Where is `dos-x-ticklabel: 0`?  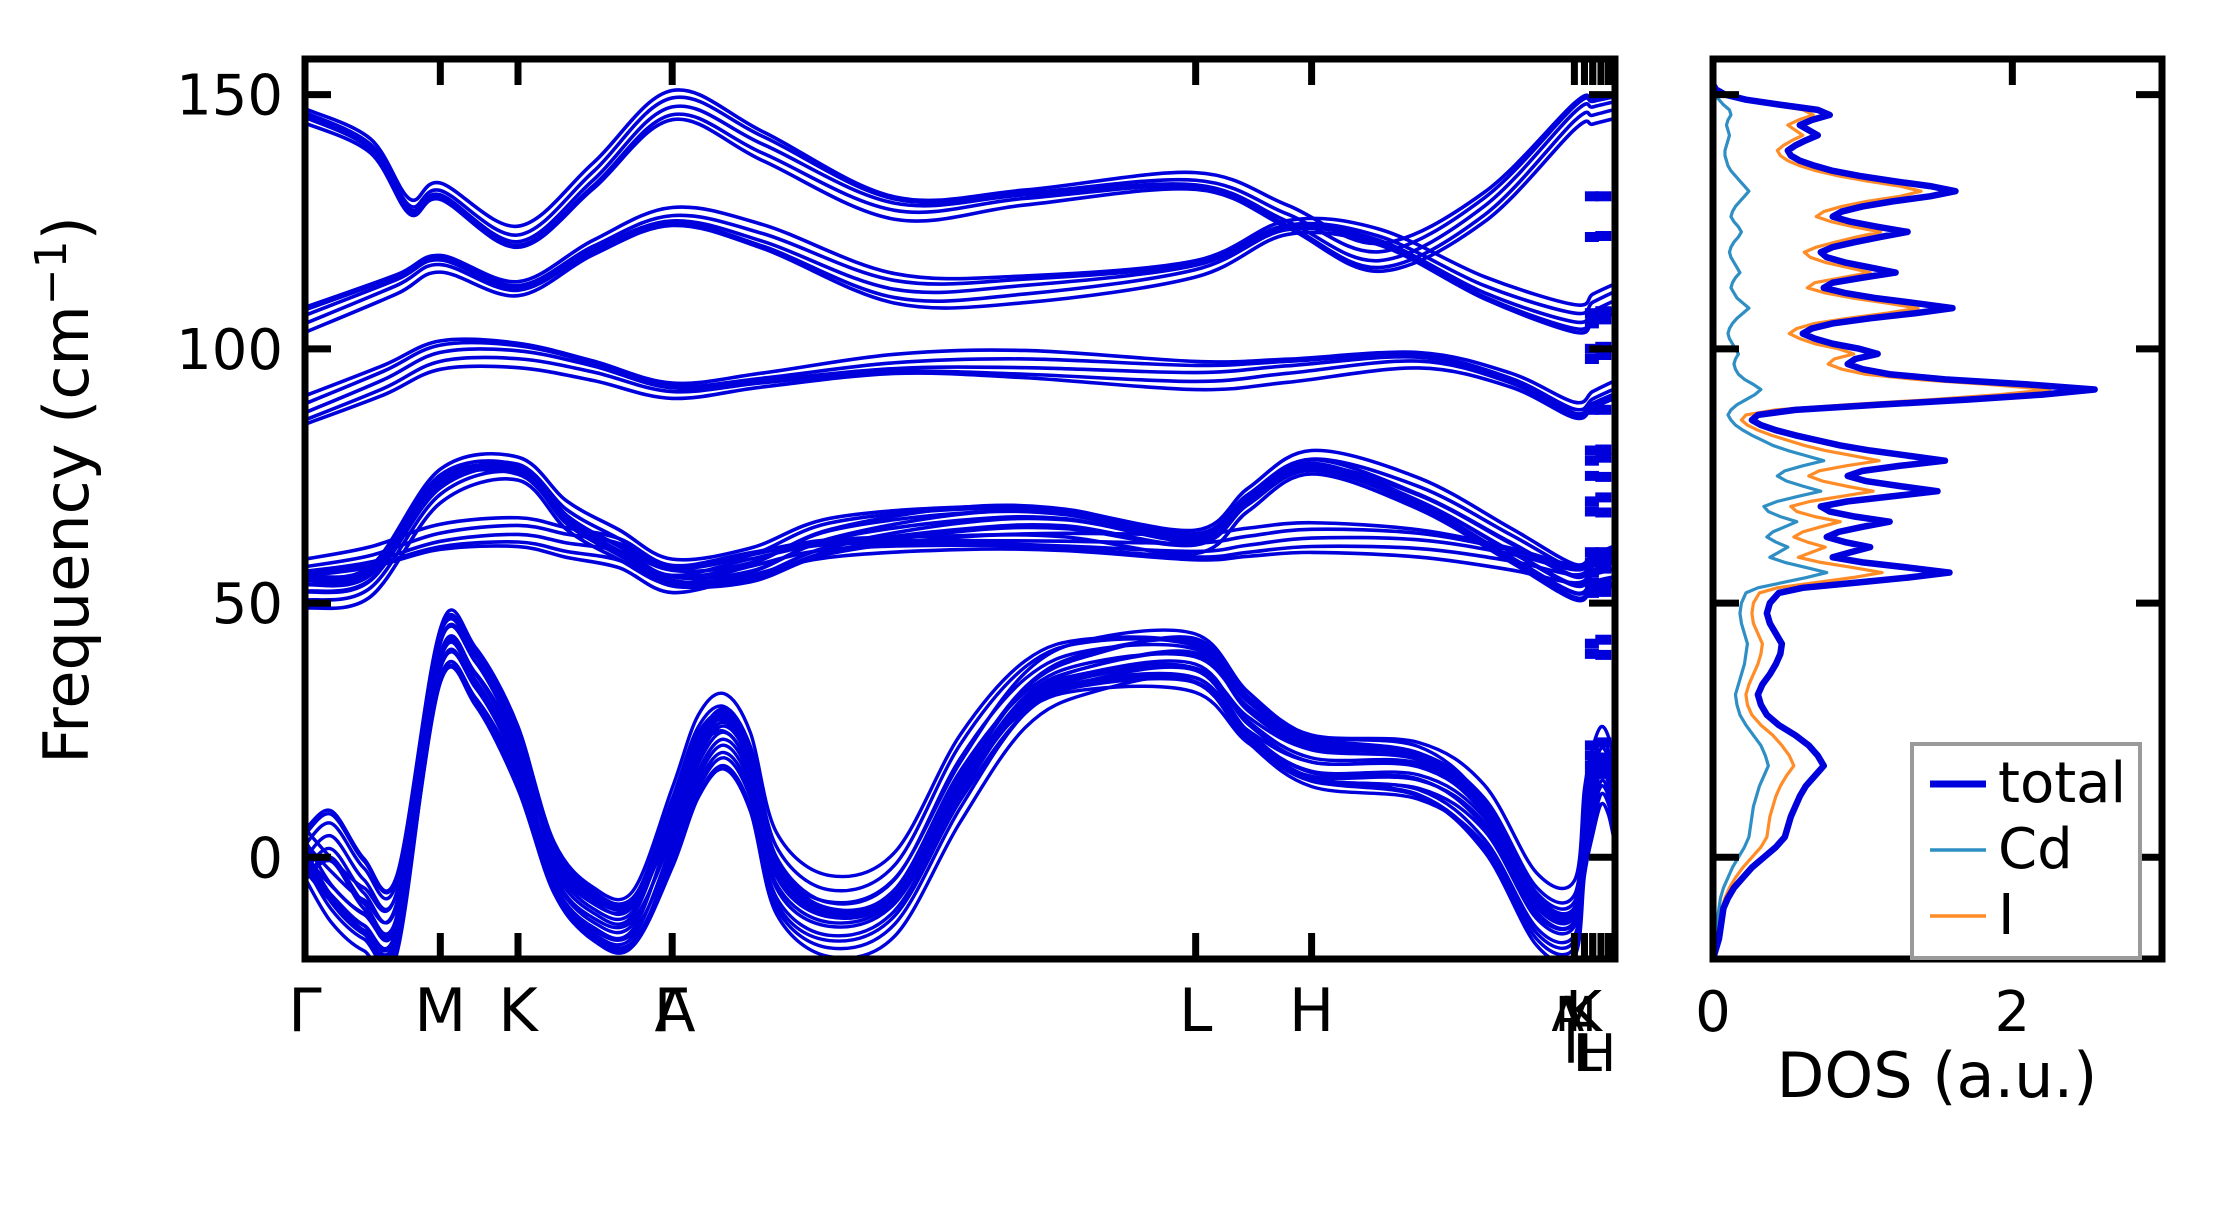 dos-x-ticklabel: 0 is located at coordinates (1713, 1012).